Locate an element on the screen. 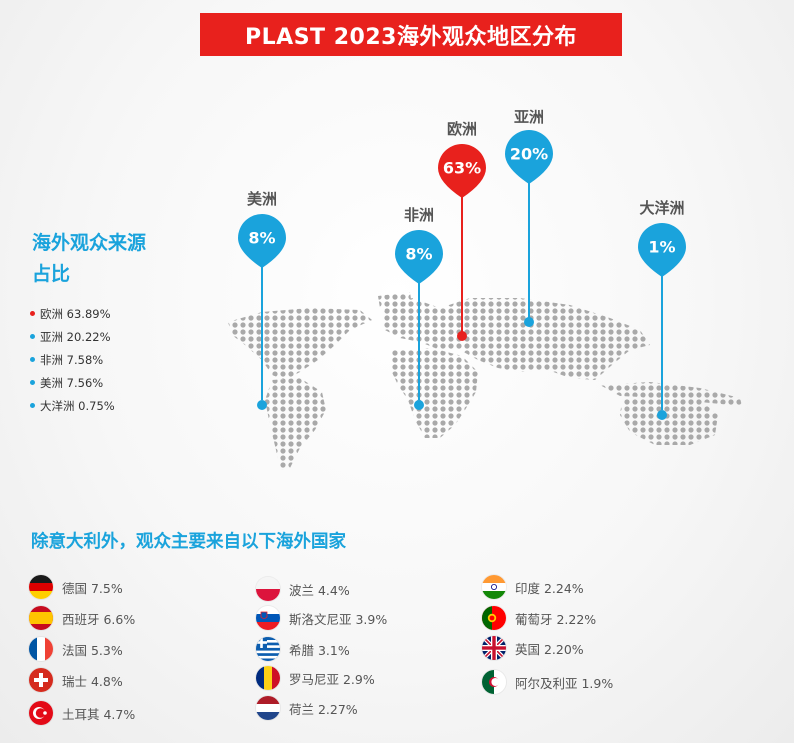  country-switzerland: 瑞士 4.8% is located at coordinates (76, 680).